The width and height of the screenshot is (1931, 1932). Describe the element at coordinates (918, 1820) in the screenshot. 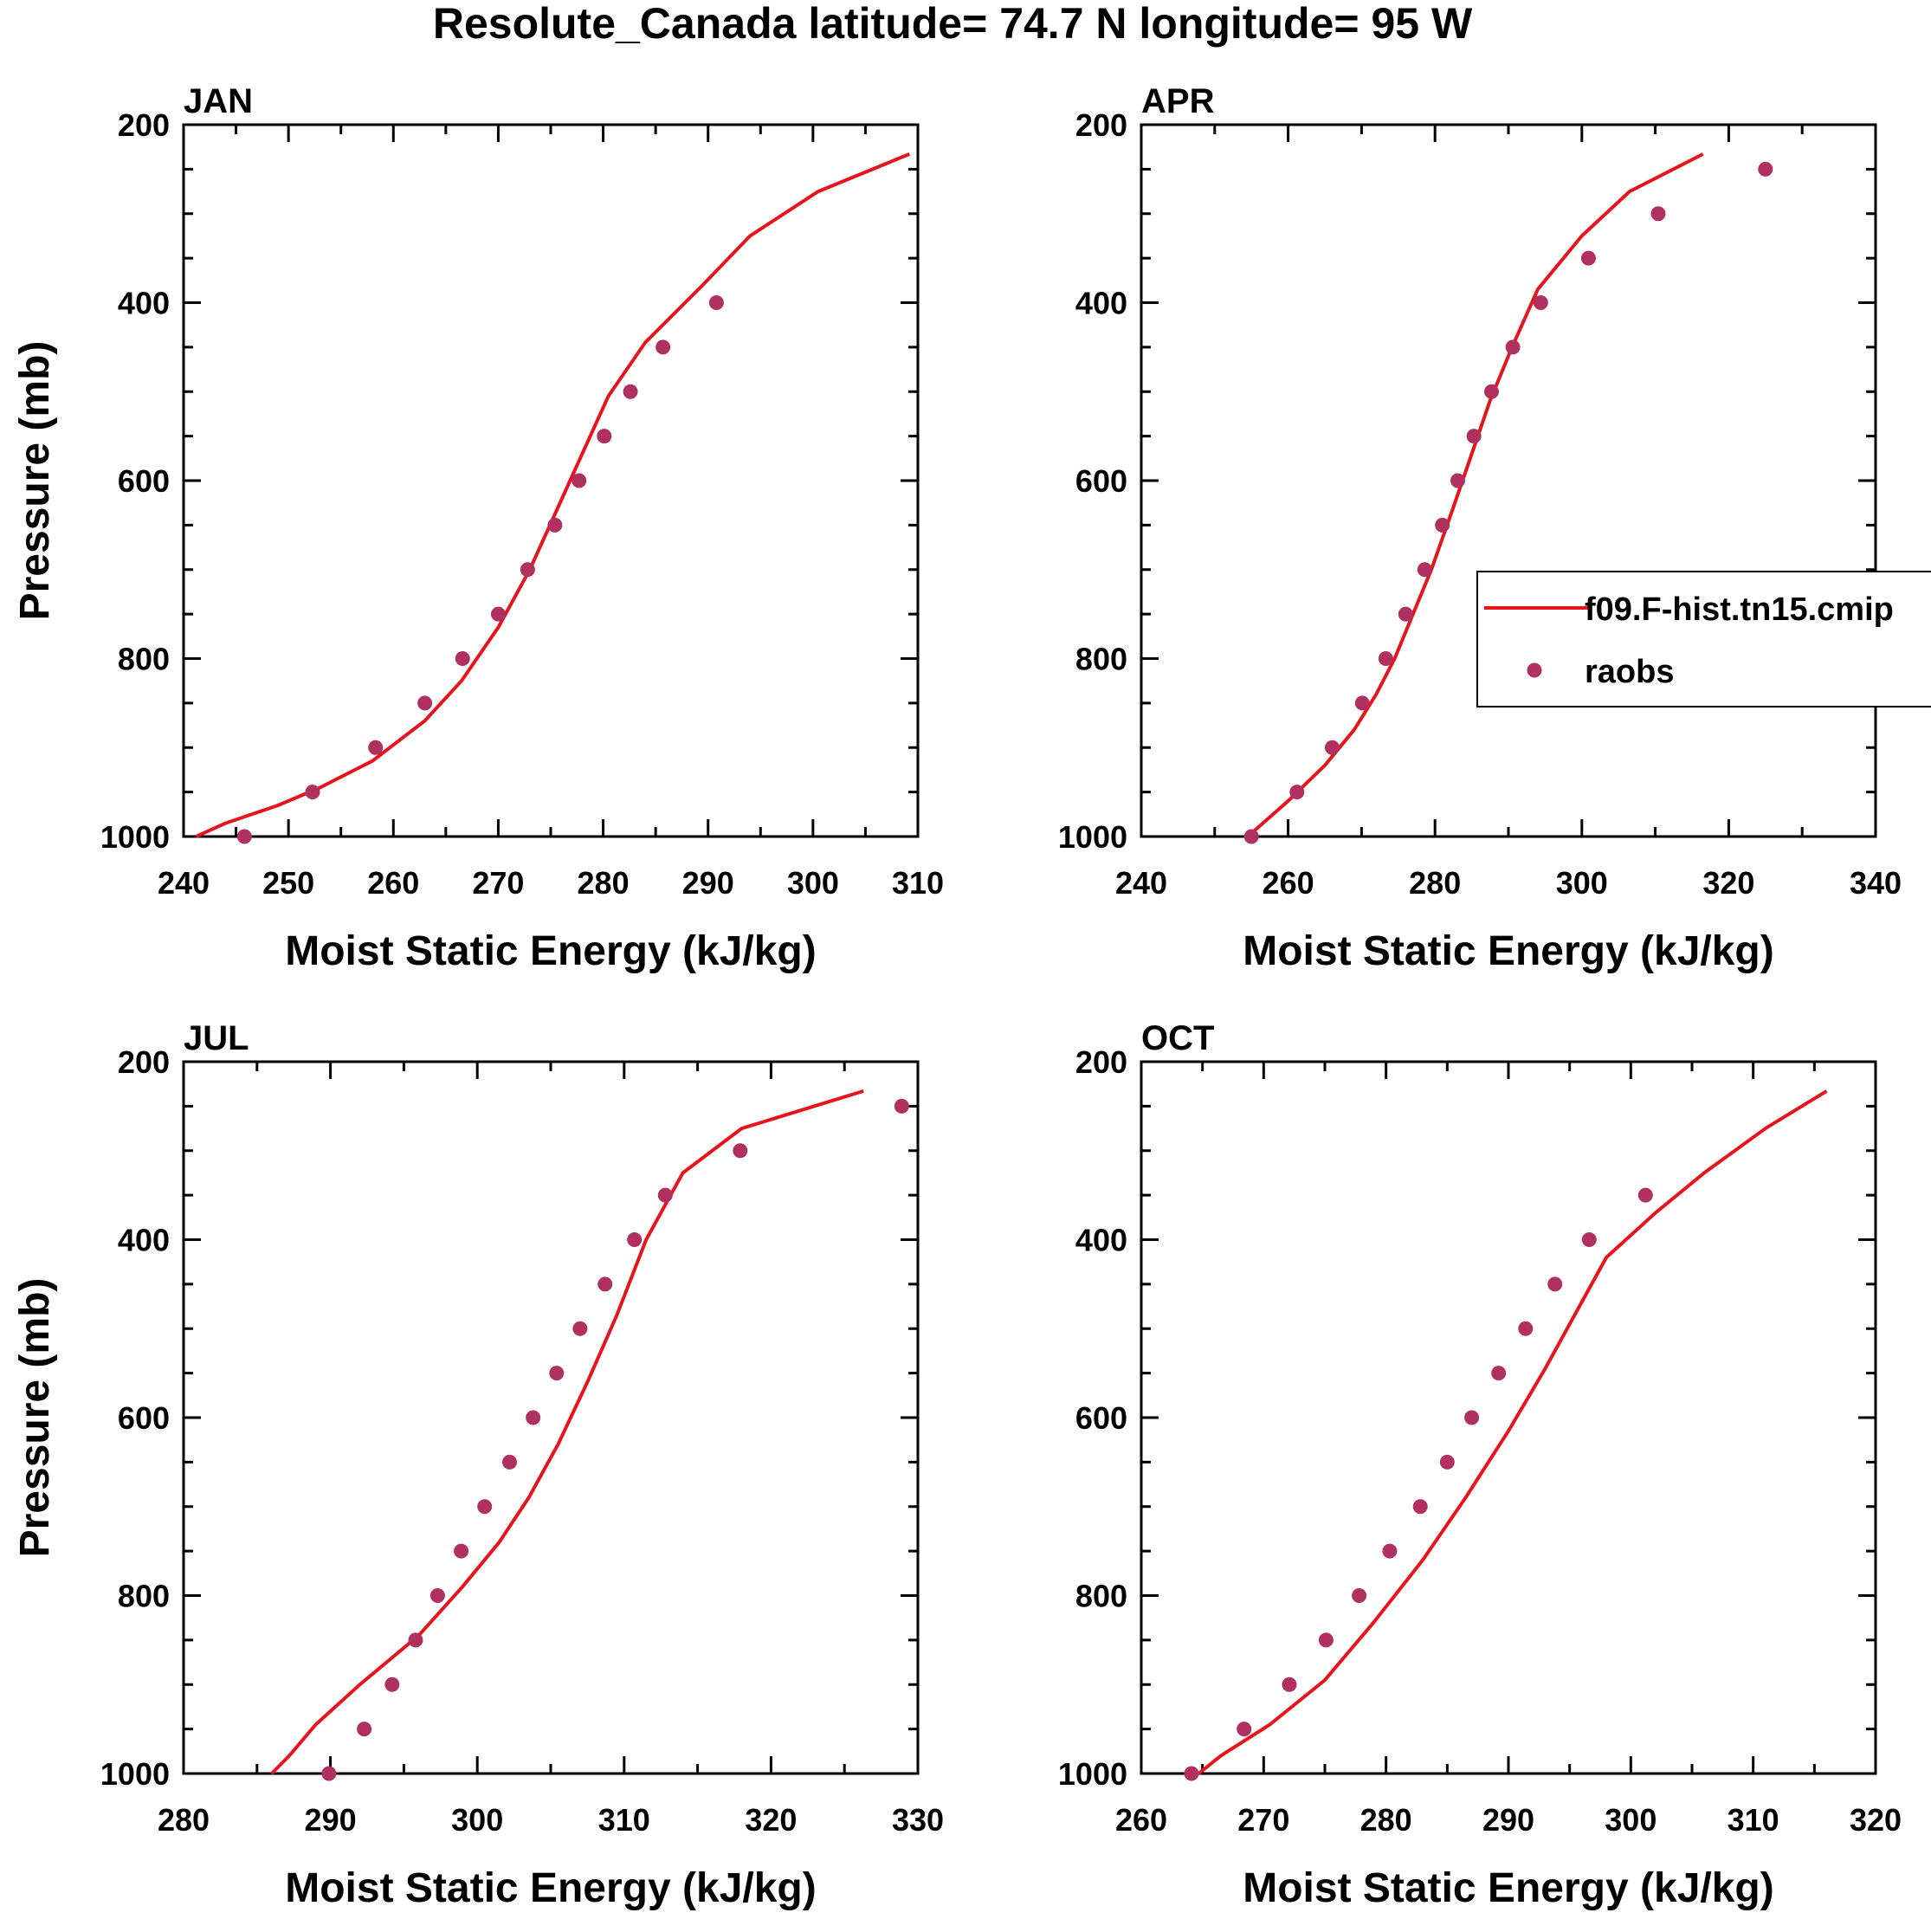

I see `x-tick-label: 330` at that location.